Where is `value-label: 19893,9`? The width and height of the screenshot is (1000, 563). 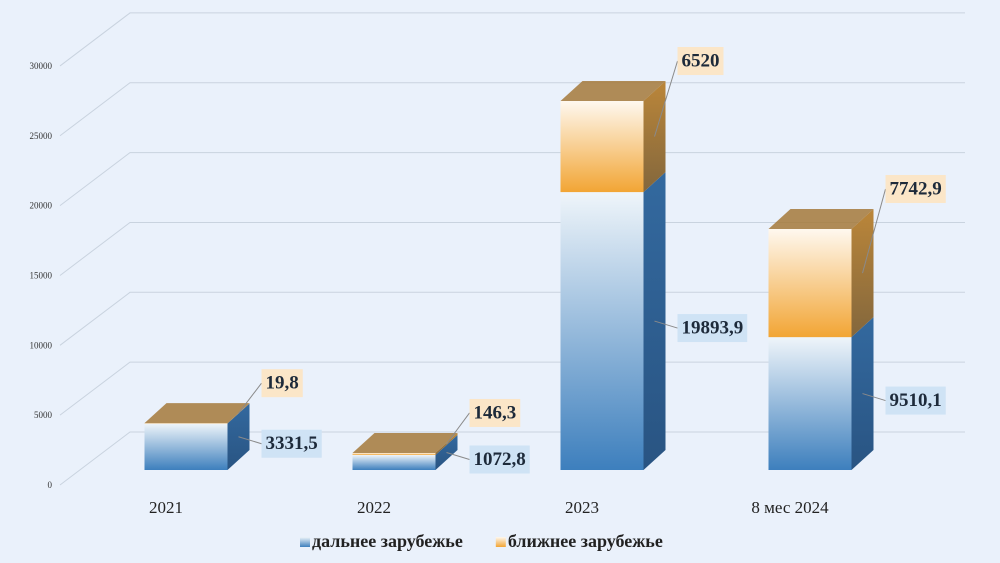 value-label: 19893,9 is located at coordinates (713, 327).